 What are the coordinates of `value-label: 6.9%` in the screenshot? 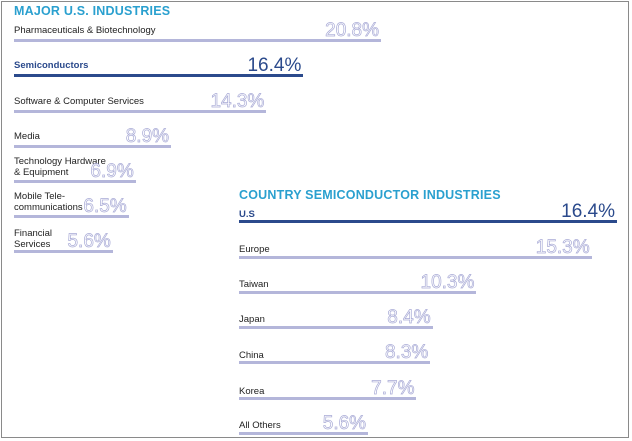 It's located at (112, 171).